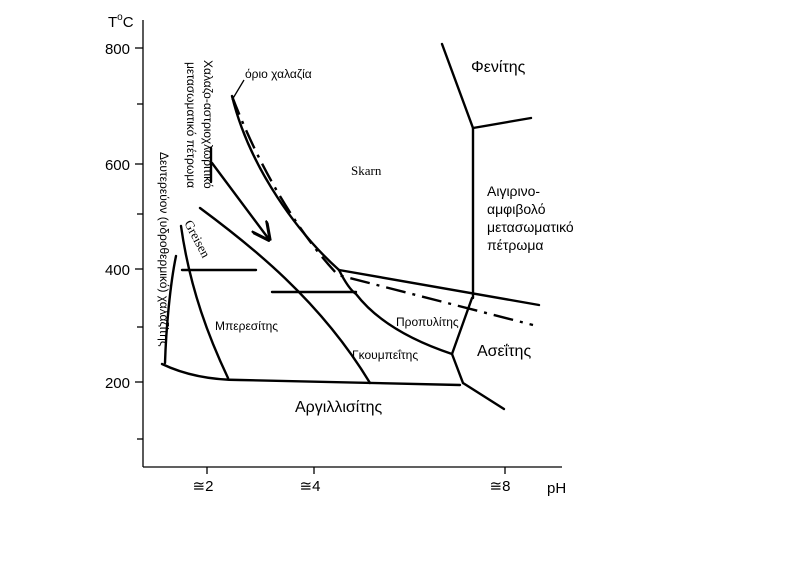 The width and height of the screenshot is (791, 570). What do you see at coordinates (498, 67) in the screenshot?
I see `label-fenitis: Φενίτης` at bounding box center [498, 67].